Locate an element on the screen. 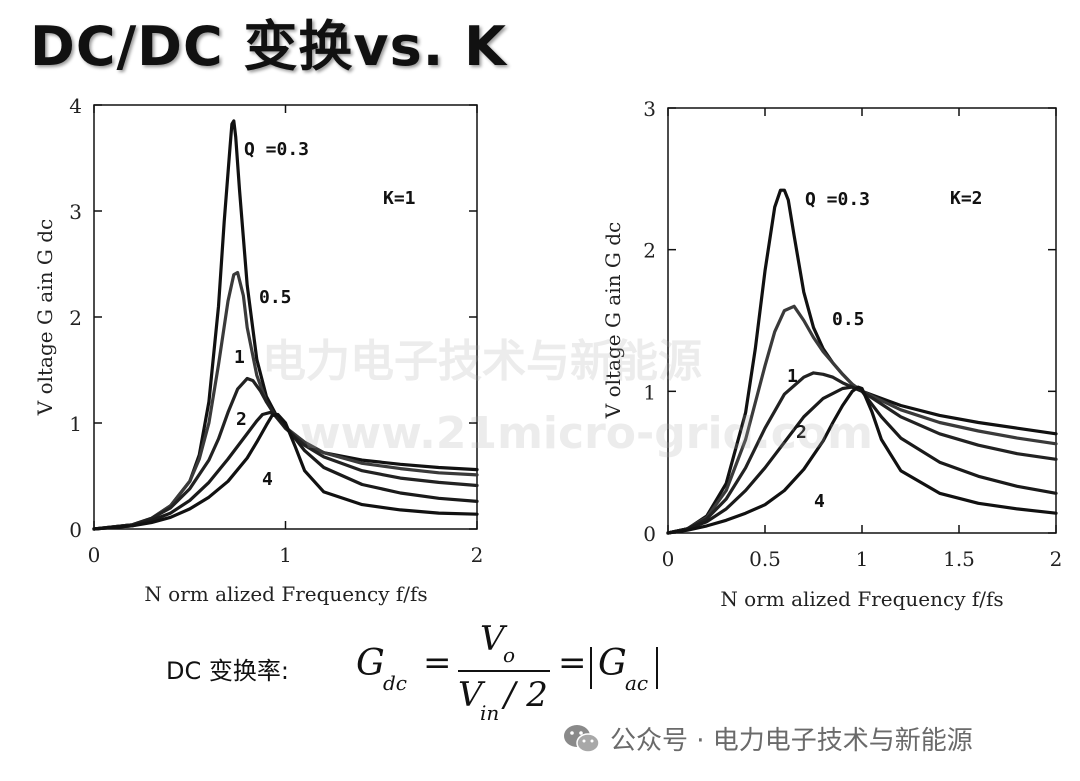 This screenshot has height=781, width=1080. formula-lhs-symbol: G is located at coordinates (370, 663).